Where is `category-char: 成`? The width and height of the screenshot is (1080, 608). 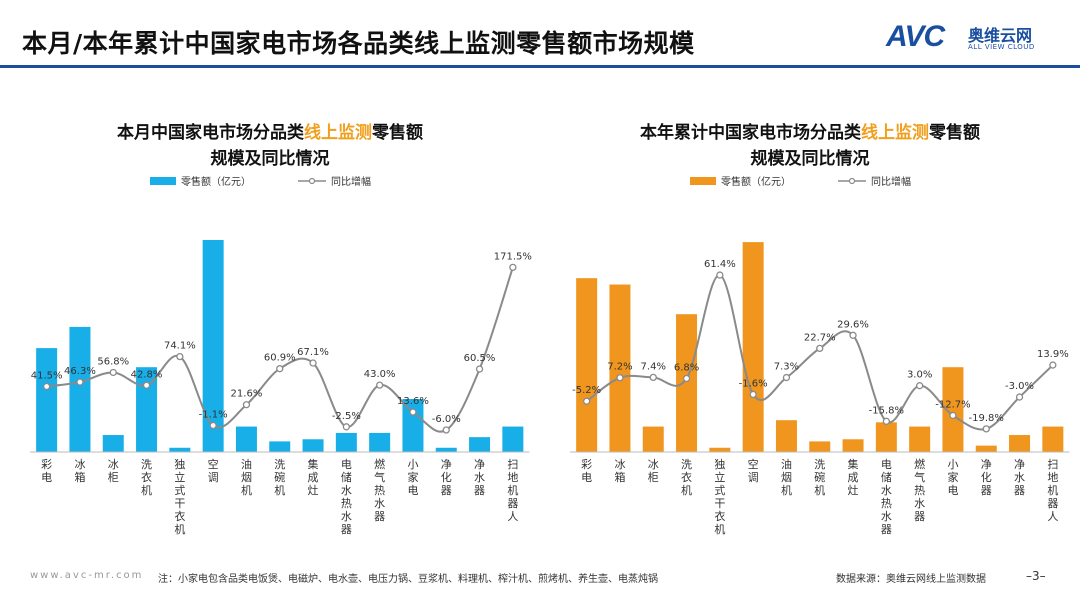 category-char: 成 is located at coordinates (853, 477).